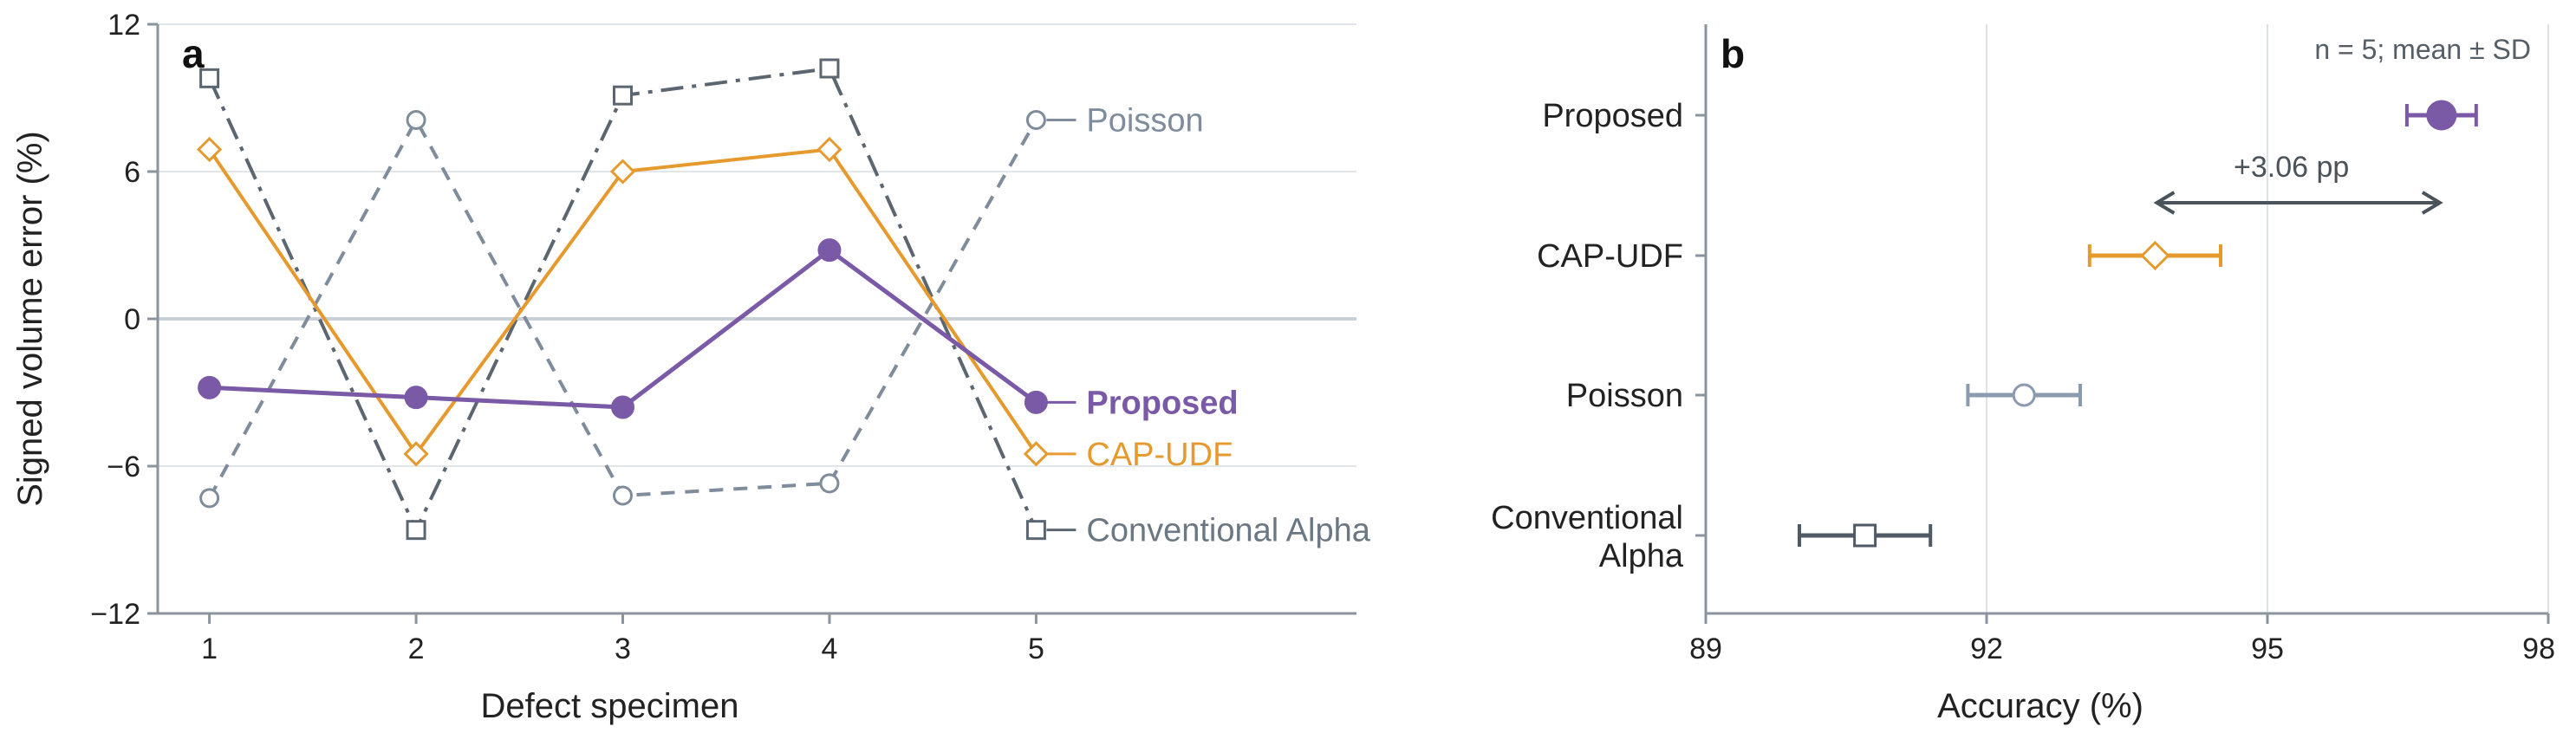  Describe the element at coordinates (2040, 706) in the screenshot. I see `x-axis-title: Accuracy (%)` at that location.